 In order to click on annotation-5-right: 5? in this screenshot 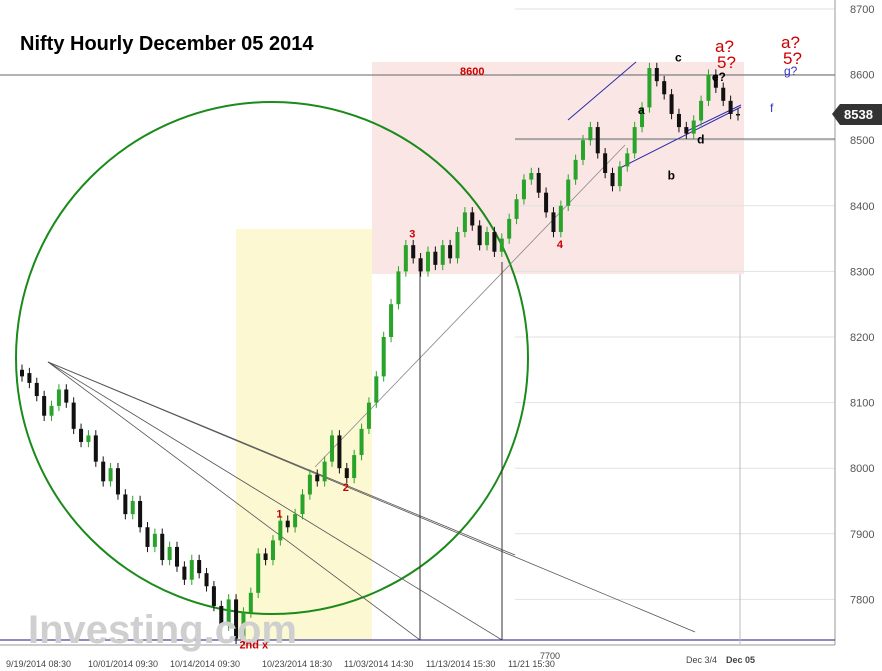, I will do `click(792, 58)`.